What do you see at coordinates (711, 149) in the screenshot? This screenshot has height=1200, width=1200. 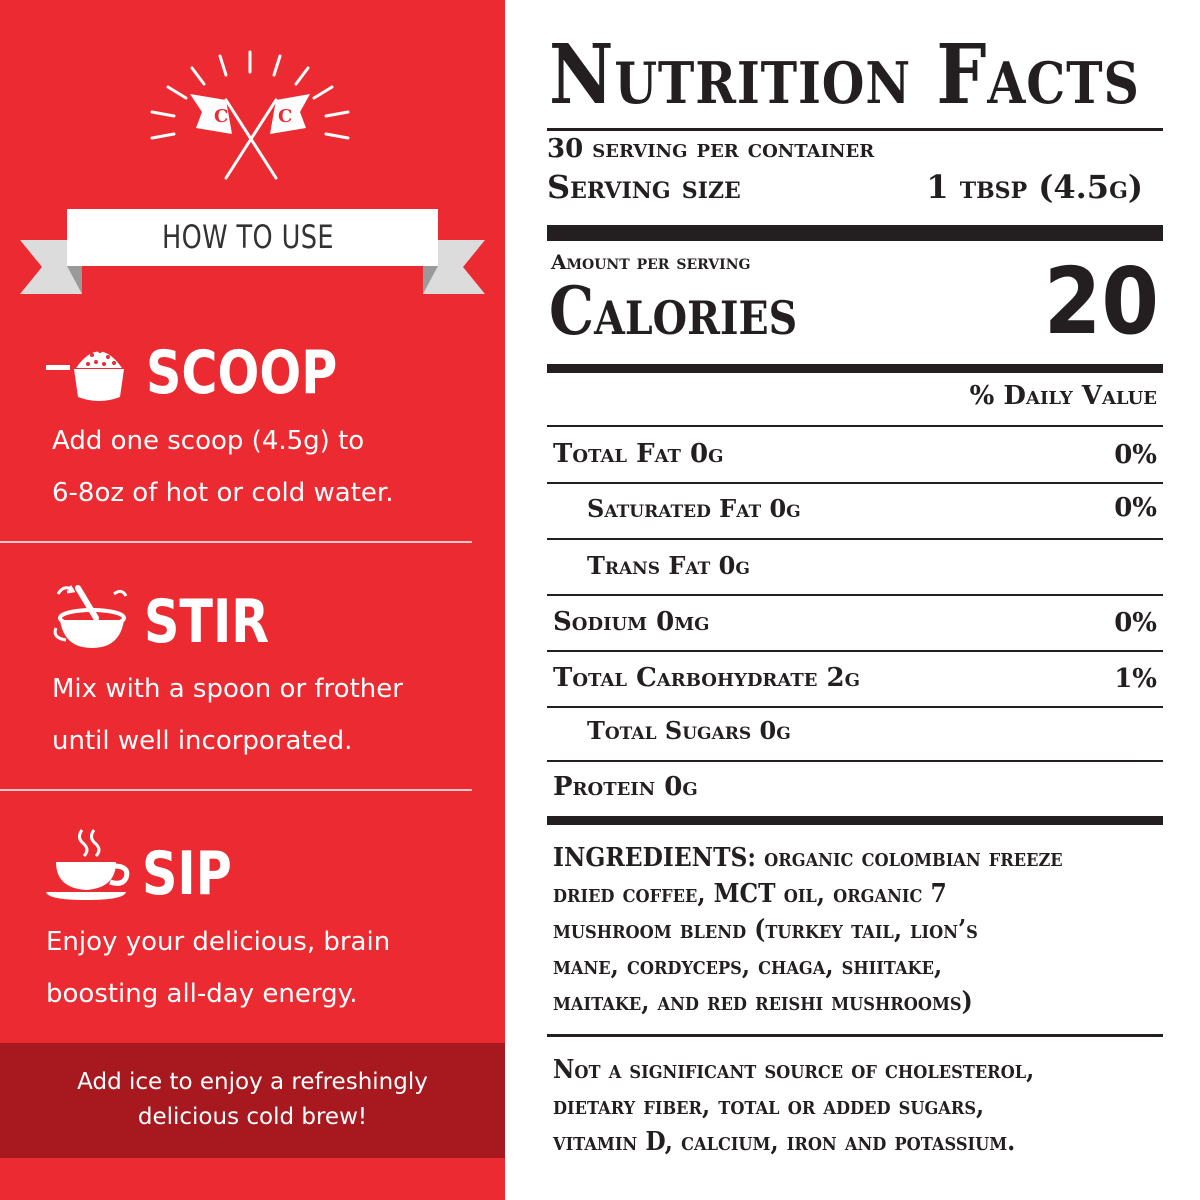 I see `servings-per-container: 30 serving per container` at bounding box center [711, 149].